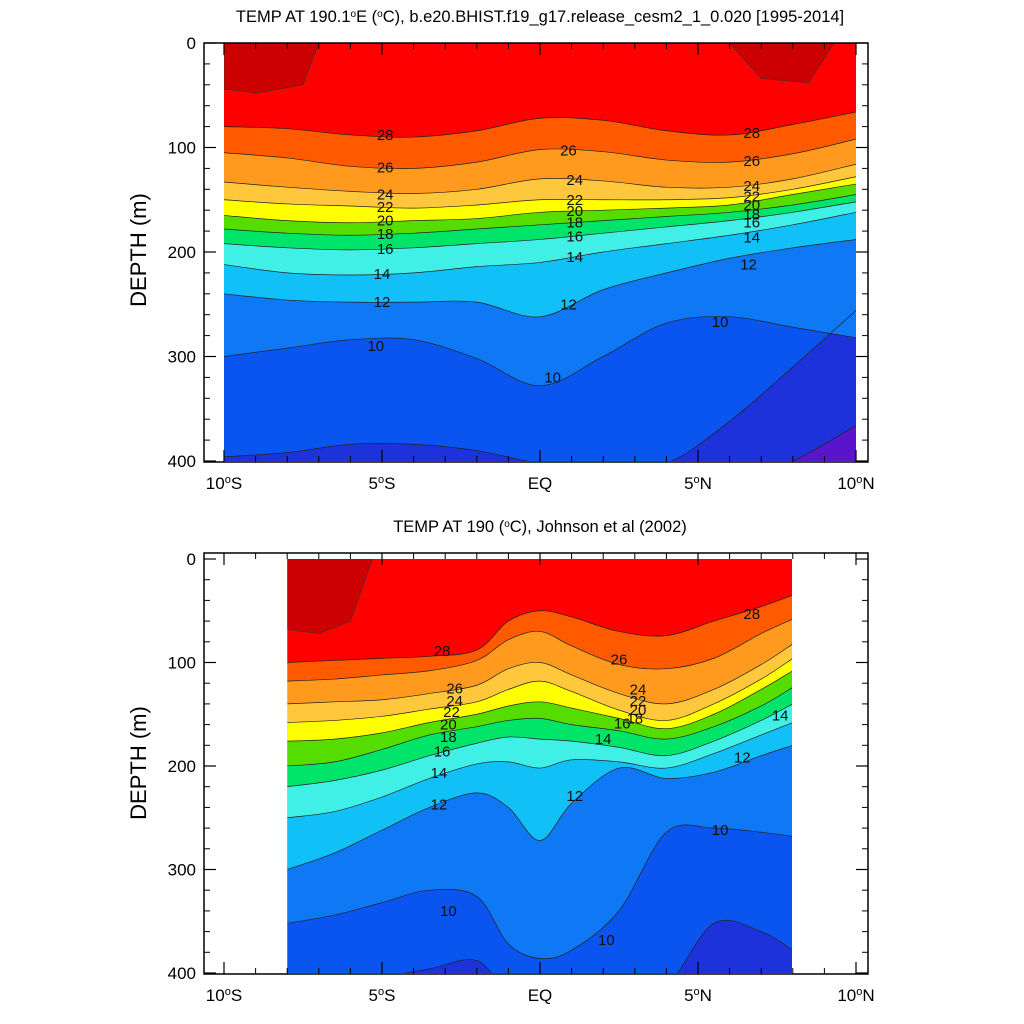  I want to click on x-tick-label: 5oS, so click(382, 995).